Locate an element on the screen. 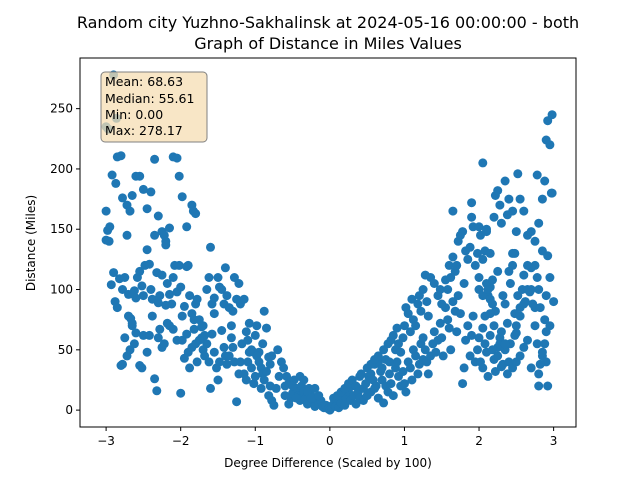  x-tick-label: −1 is located at coordinates (255, 441).